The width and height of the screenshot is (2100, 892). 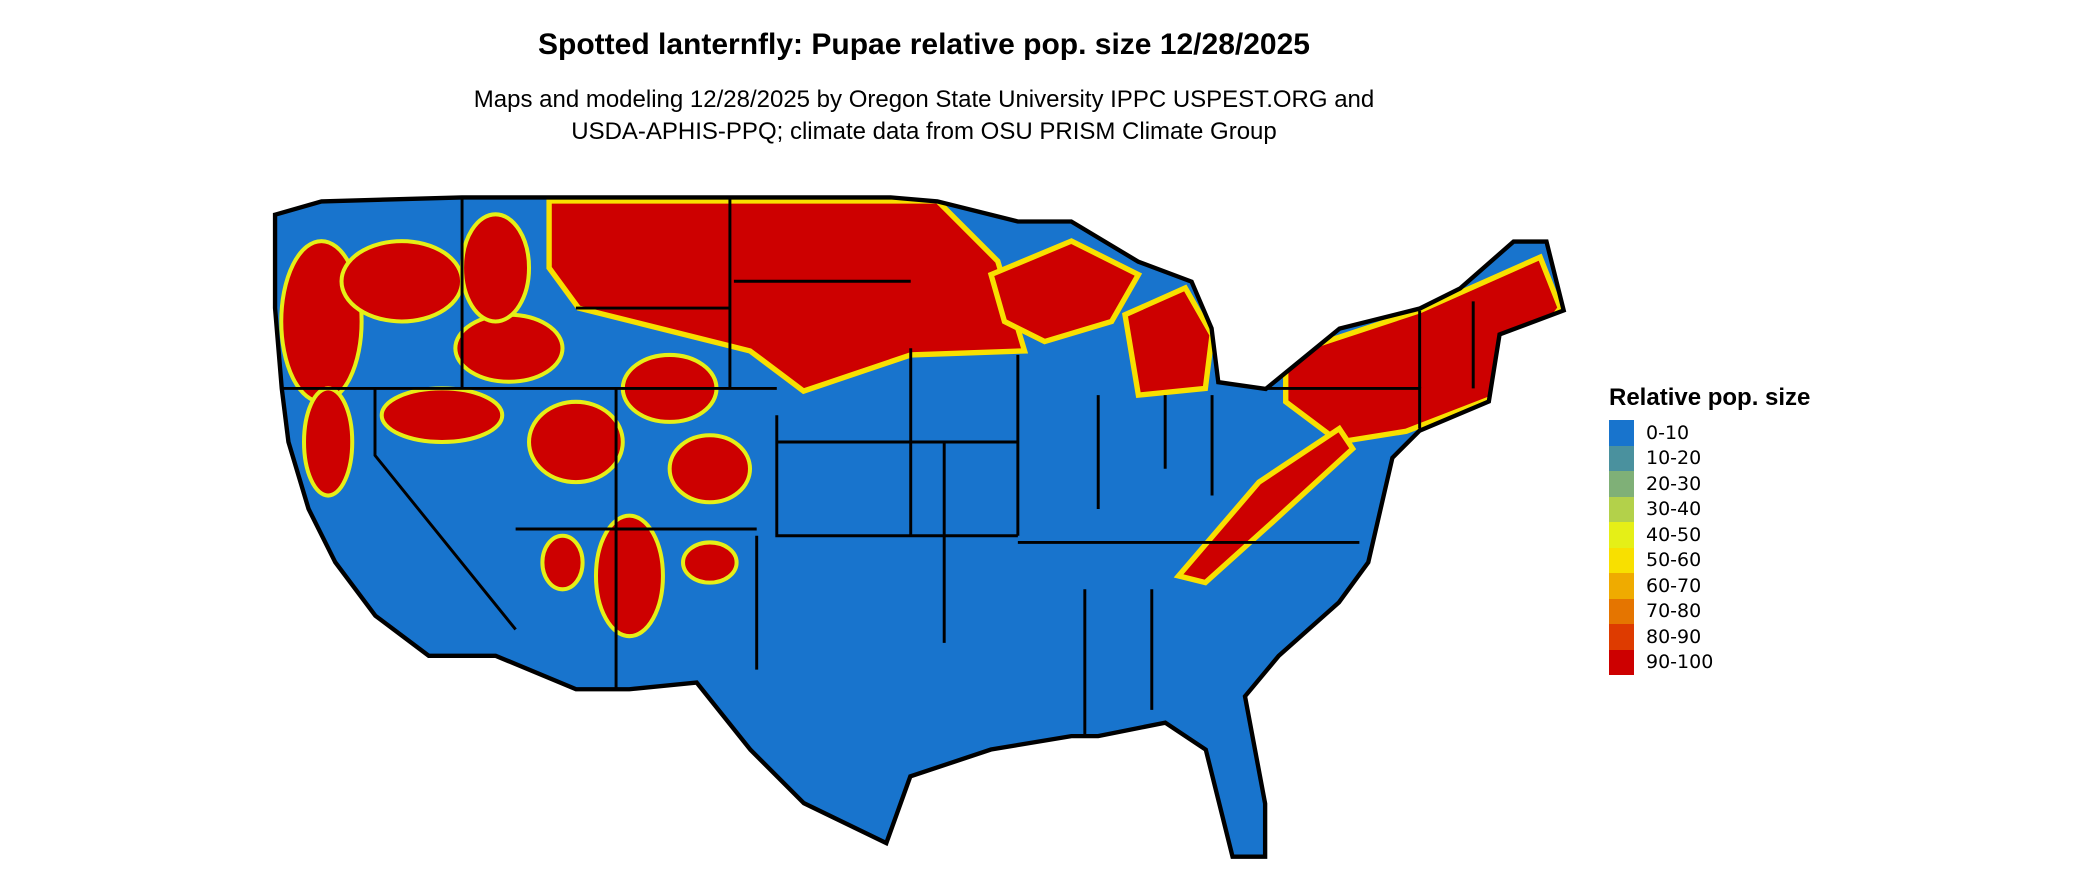 What do you see at coordinates (1709, 433) in the screenshot?
I see `legend-item: 0-10` at bounding box center [1709, 433].